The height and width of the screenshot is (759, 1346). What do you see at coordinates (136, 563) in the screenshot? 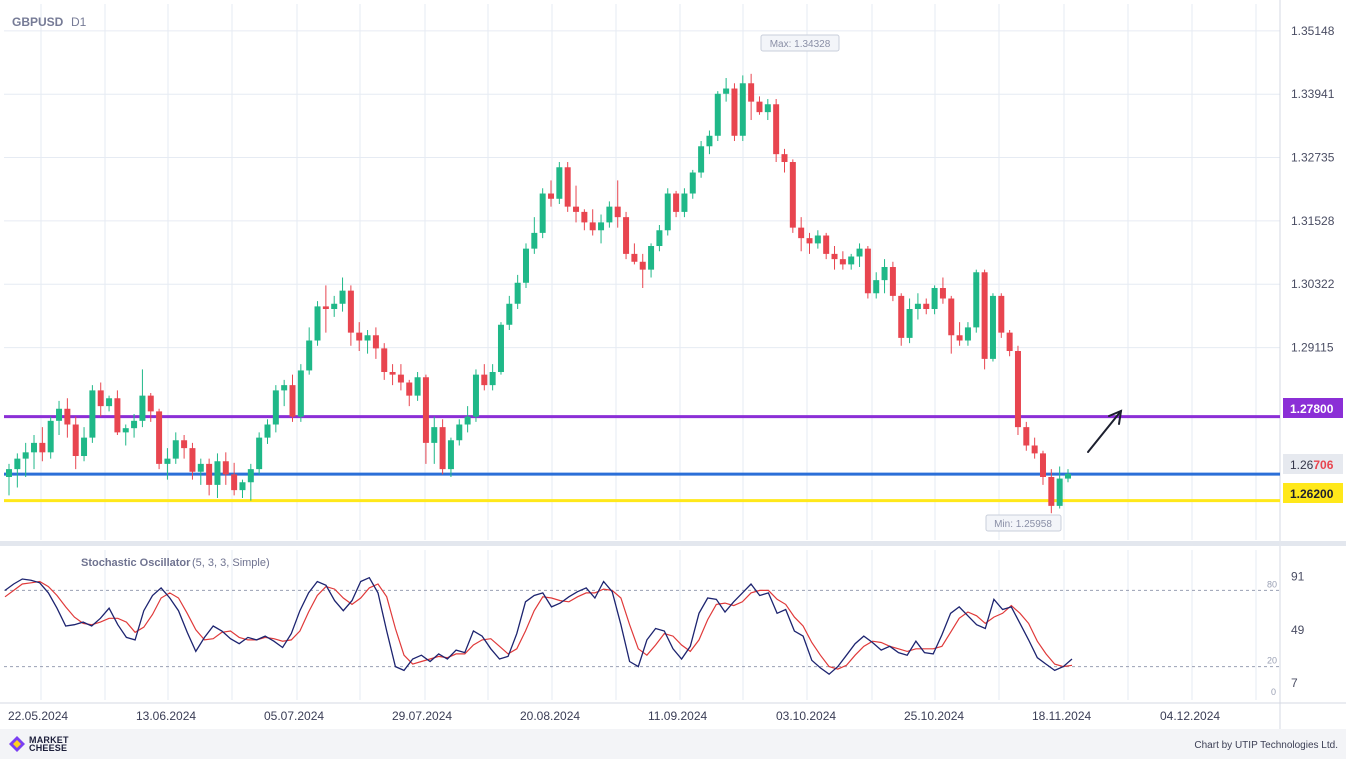
I see `oscillator-title: Stochastic Oscillator` at bounding box center [136, 563].